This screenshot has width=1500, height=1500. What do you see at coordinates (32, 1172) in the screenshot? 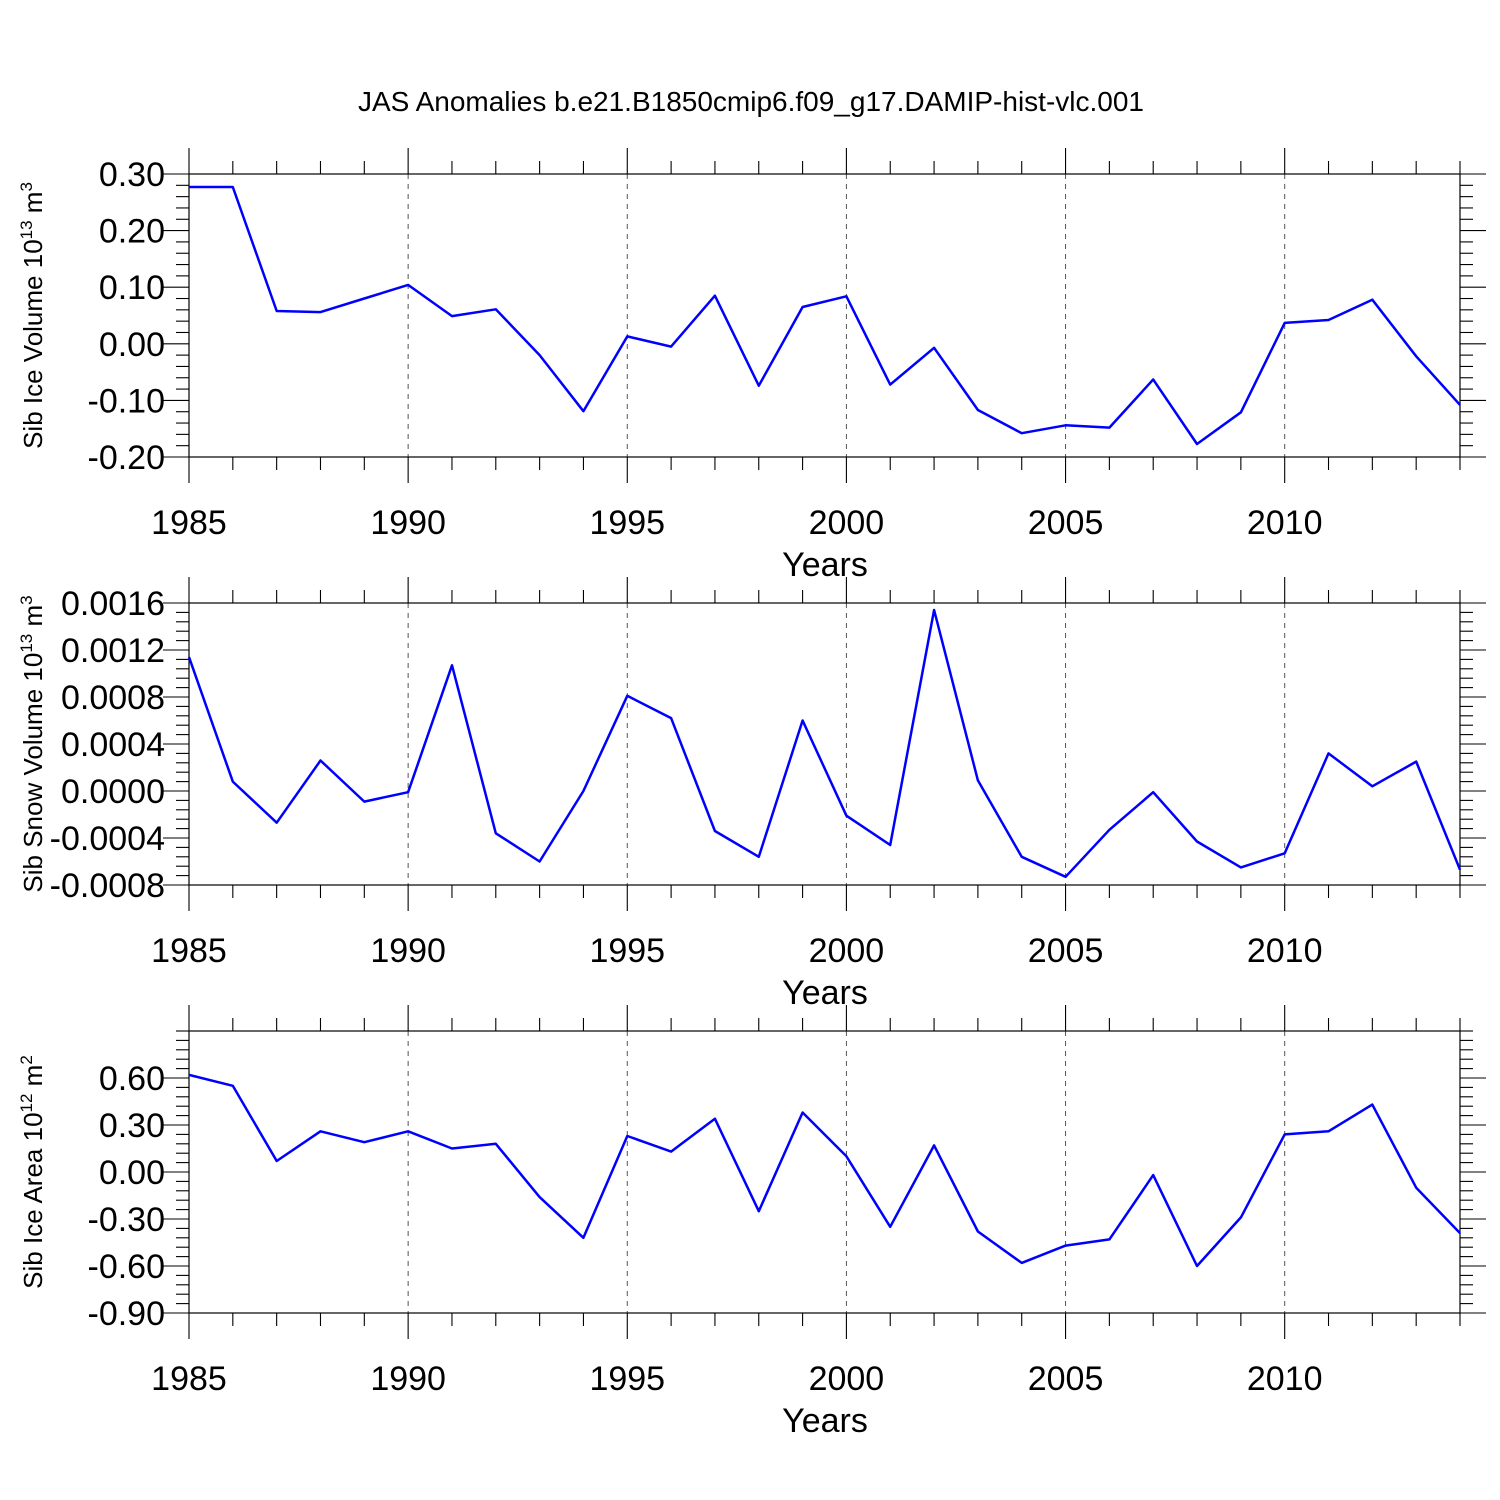
I see `y-axis-label: Sib Ice Area 1012 m2` at bounding box center [32, 1172].